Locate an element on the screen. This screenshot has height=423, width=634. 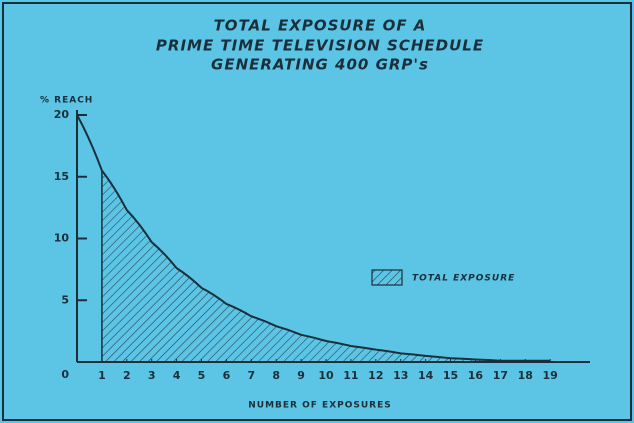
x-tick-label: 12 is located at coordinates (375, 375).